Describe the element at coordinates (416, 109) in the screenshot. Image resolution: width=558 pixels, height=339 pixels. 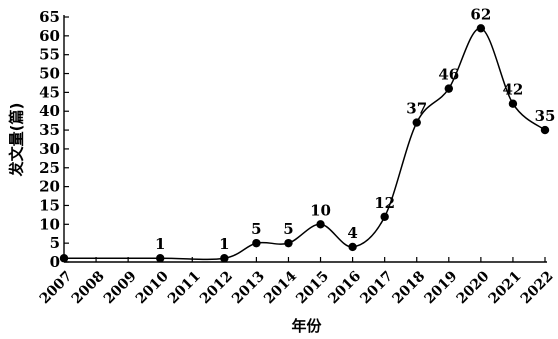
I see `data-label: 37` at that location.